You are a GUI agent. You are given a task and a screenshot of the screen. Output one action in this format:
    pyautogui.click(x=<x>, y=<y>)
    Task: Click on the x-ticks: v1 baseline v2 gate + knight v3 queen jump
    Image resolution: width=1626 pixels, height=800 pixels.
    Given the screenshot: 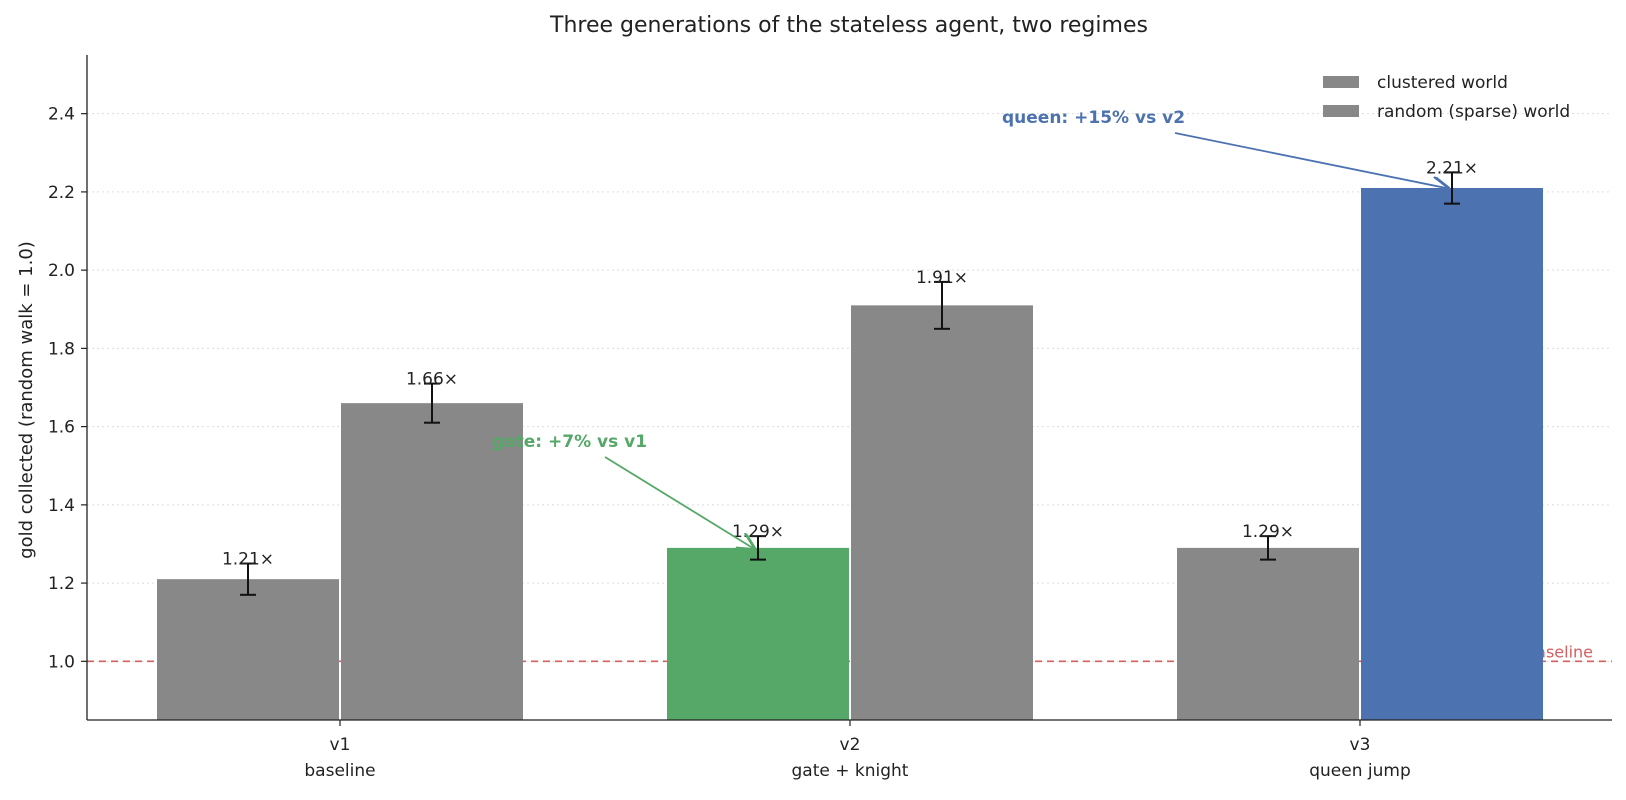 What is the action you would take?
    pyautogui.click(x=857, y=750)
    